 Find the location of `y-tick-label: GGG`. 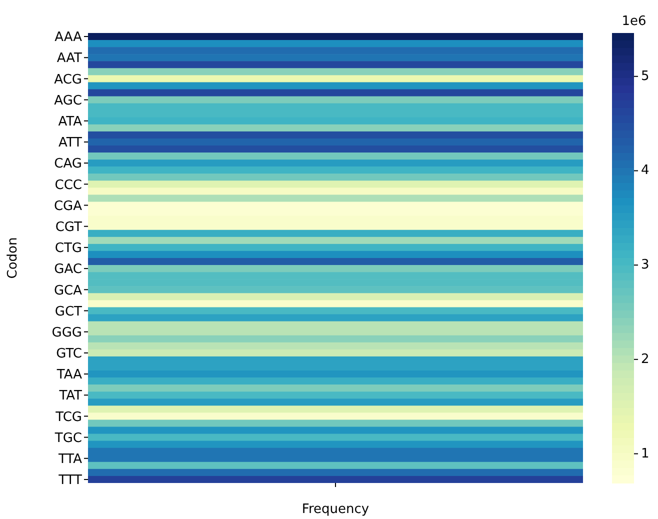

y-tick-label: GGG is located at coordinates (67, 332).